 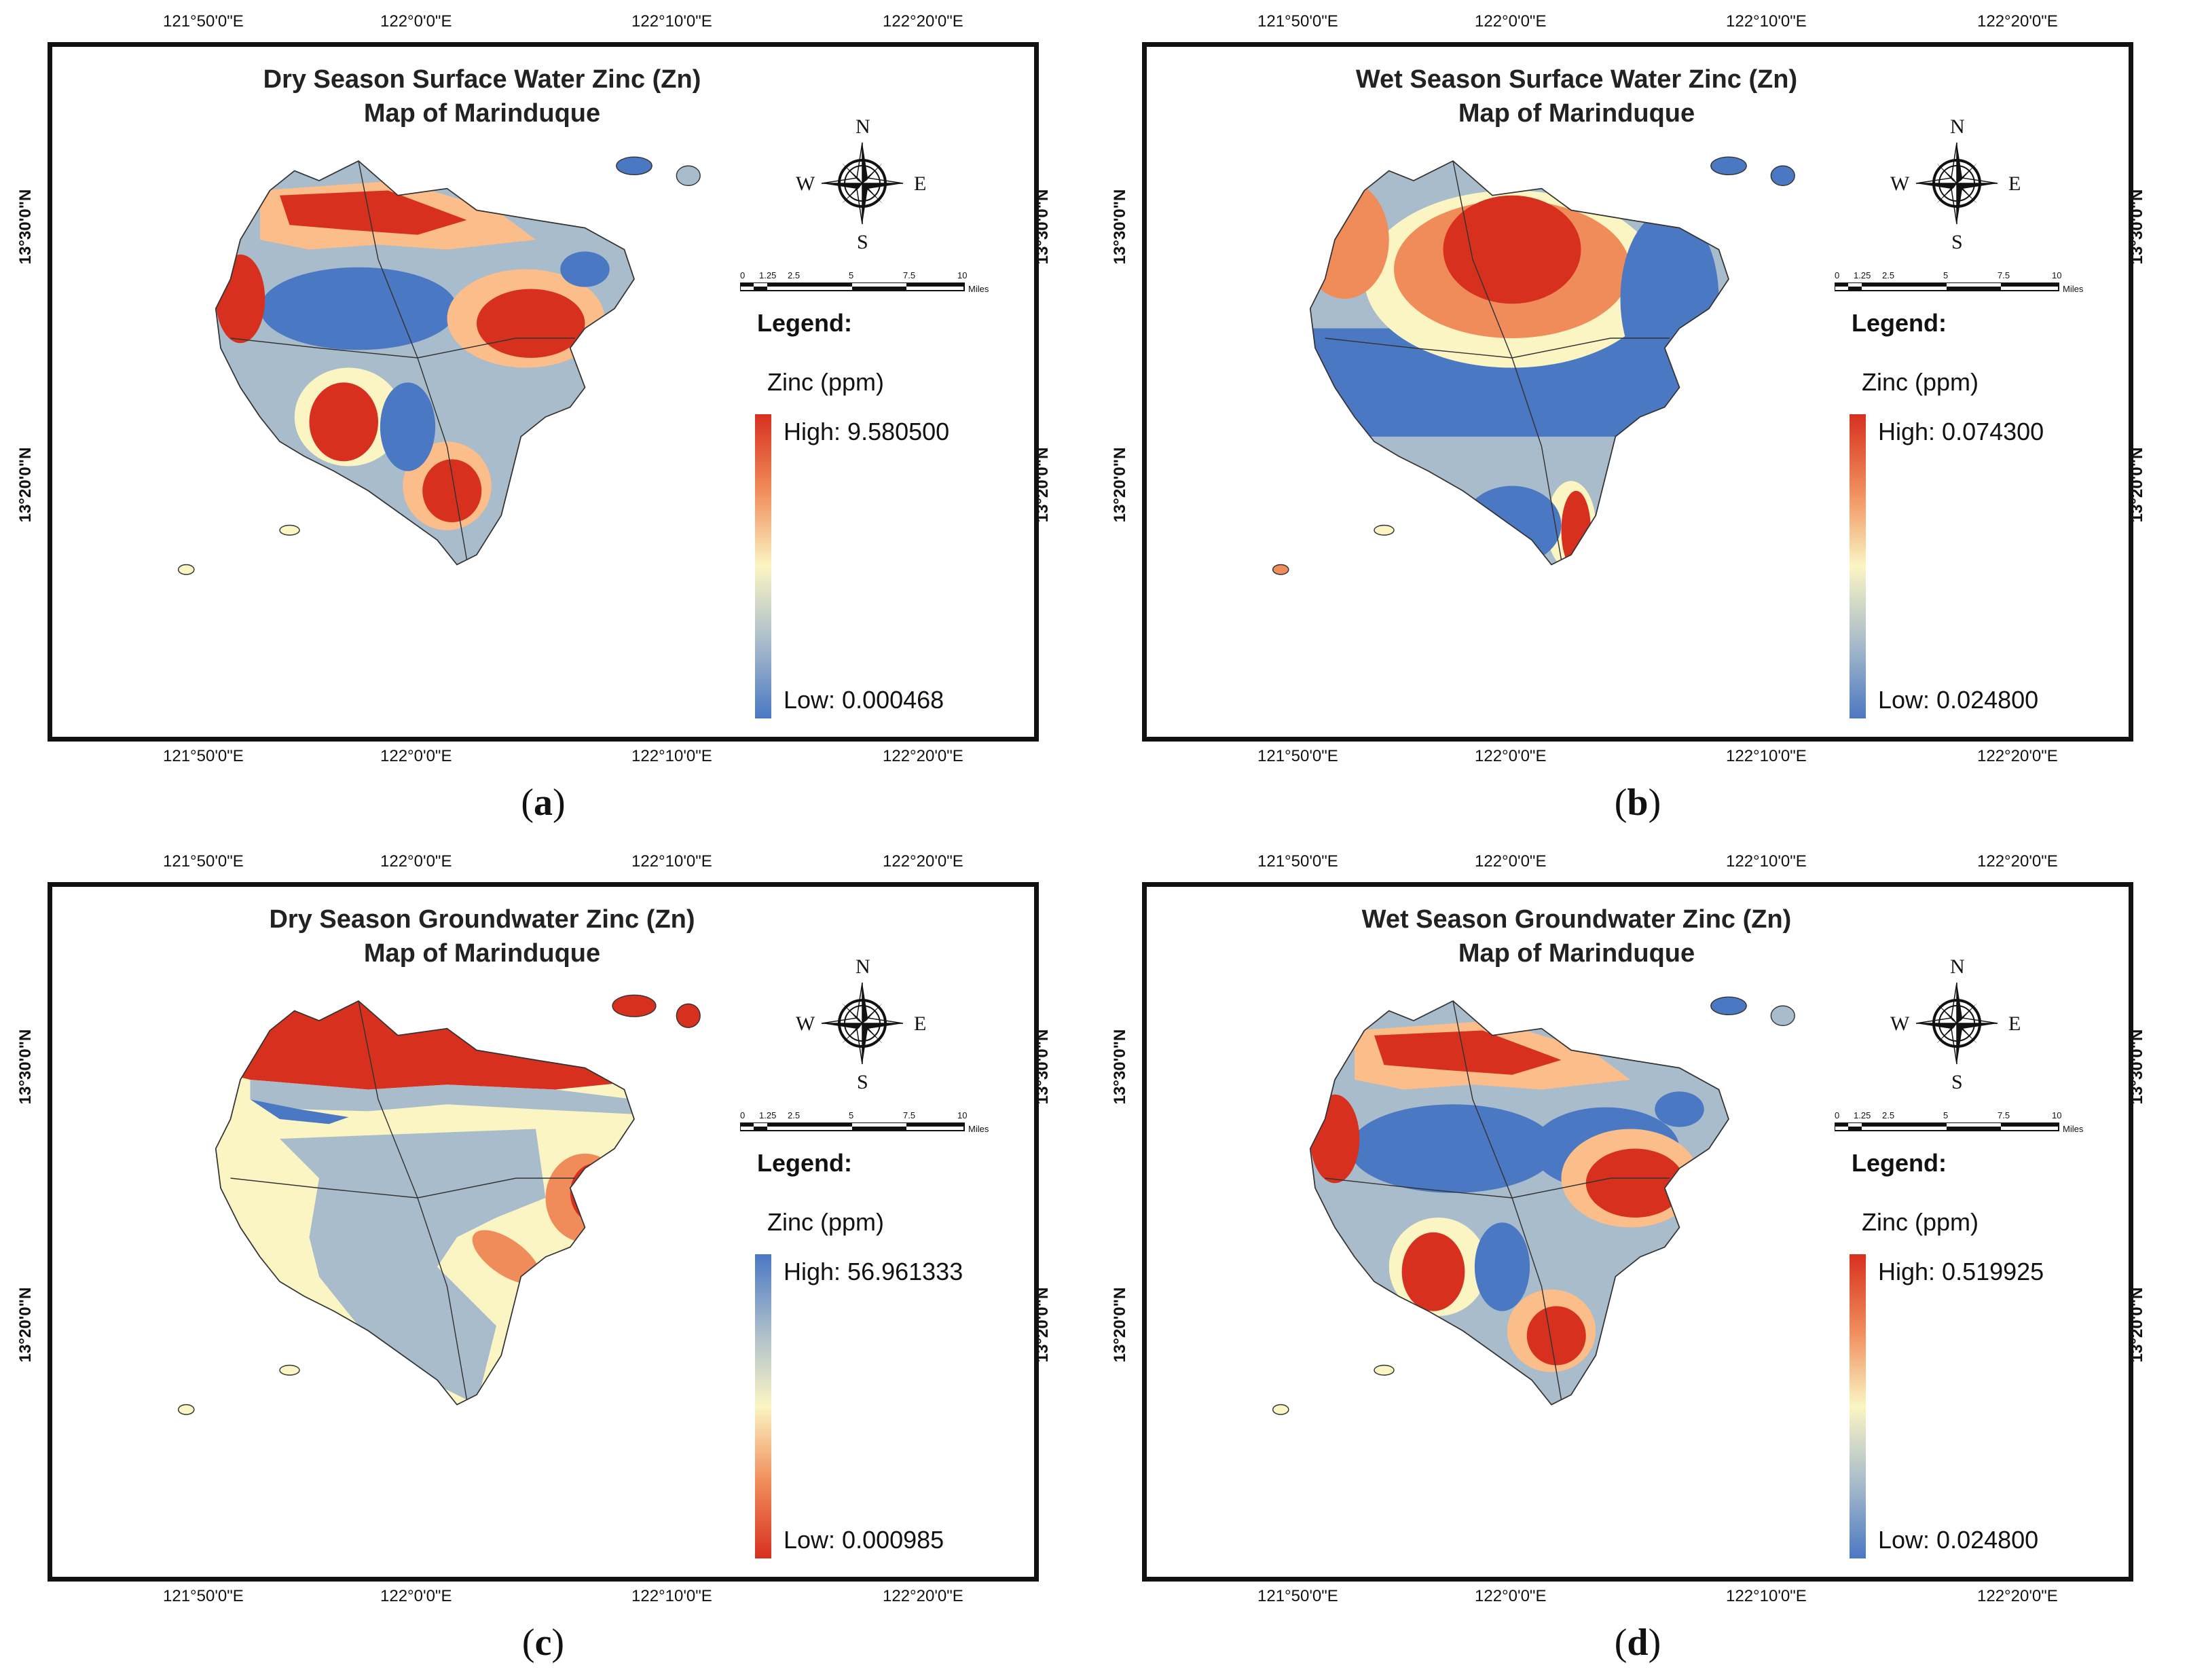 What do you see at coordinates (1961, 432) in the screenshot?
I see `legend-high-label: High: 0.074300` at bounding box center [1961, 432].